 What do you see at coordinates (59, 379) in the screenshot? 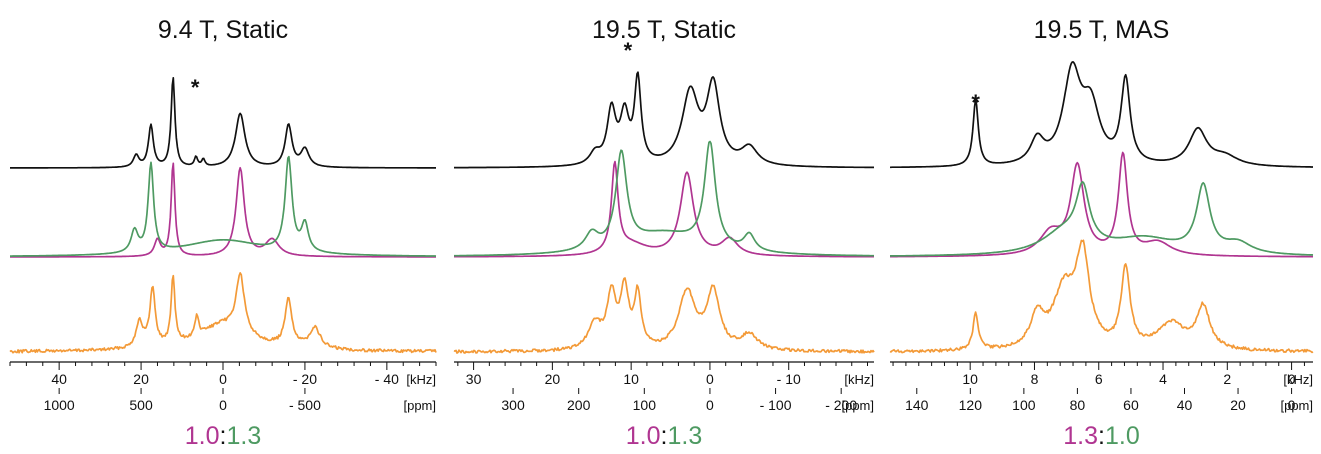
I see `khz-tick-label: 40` at bounding box center [59, 379].